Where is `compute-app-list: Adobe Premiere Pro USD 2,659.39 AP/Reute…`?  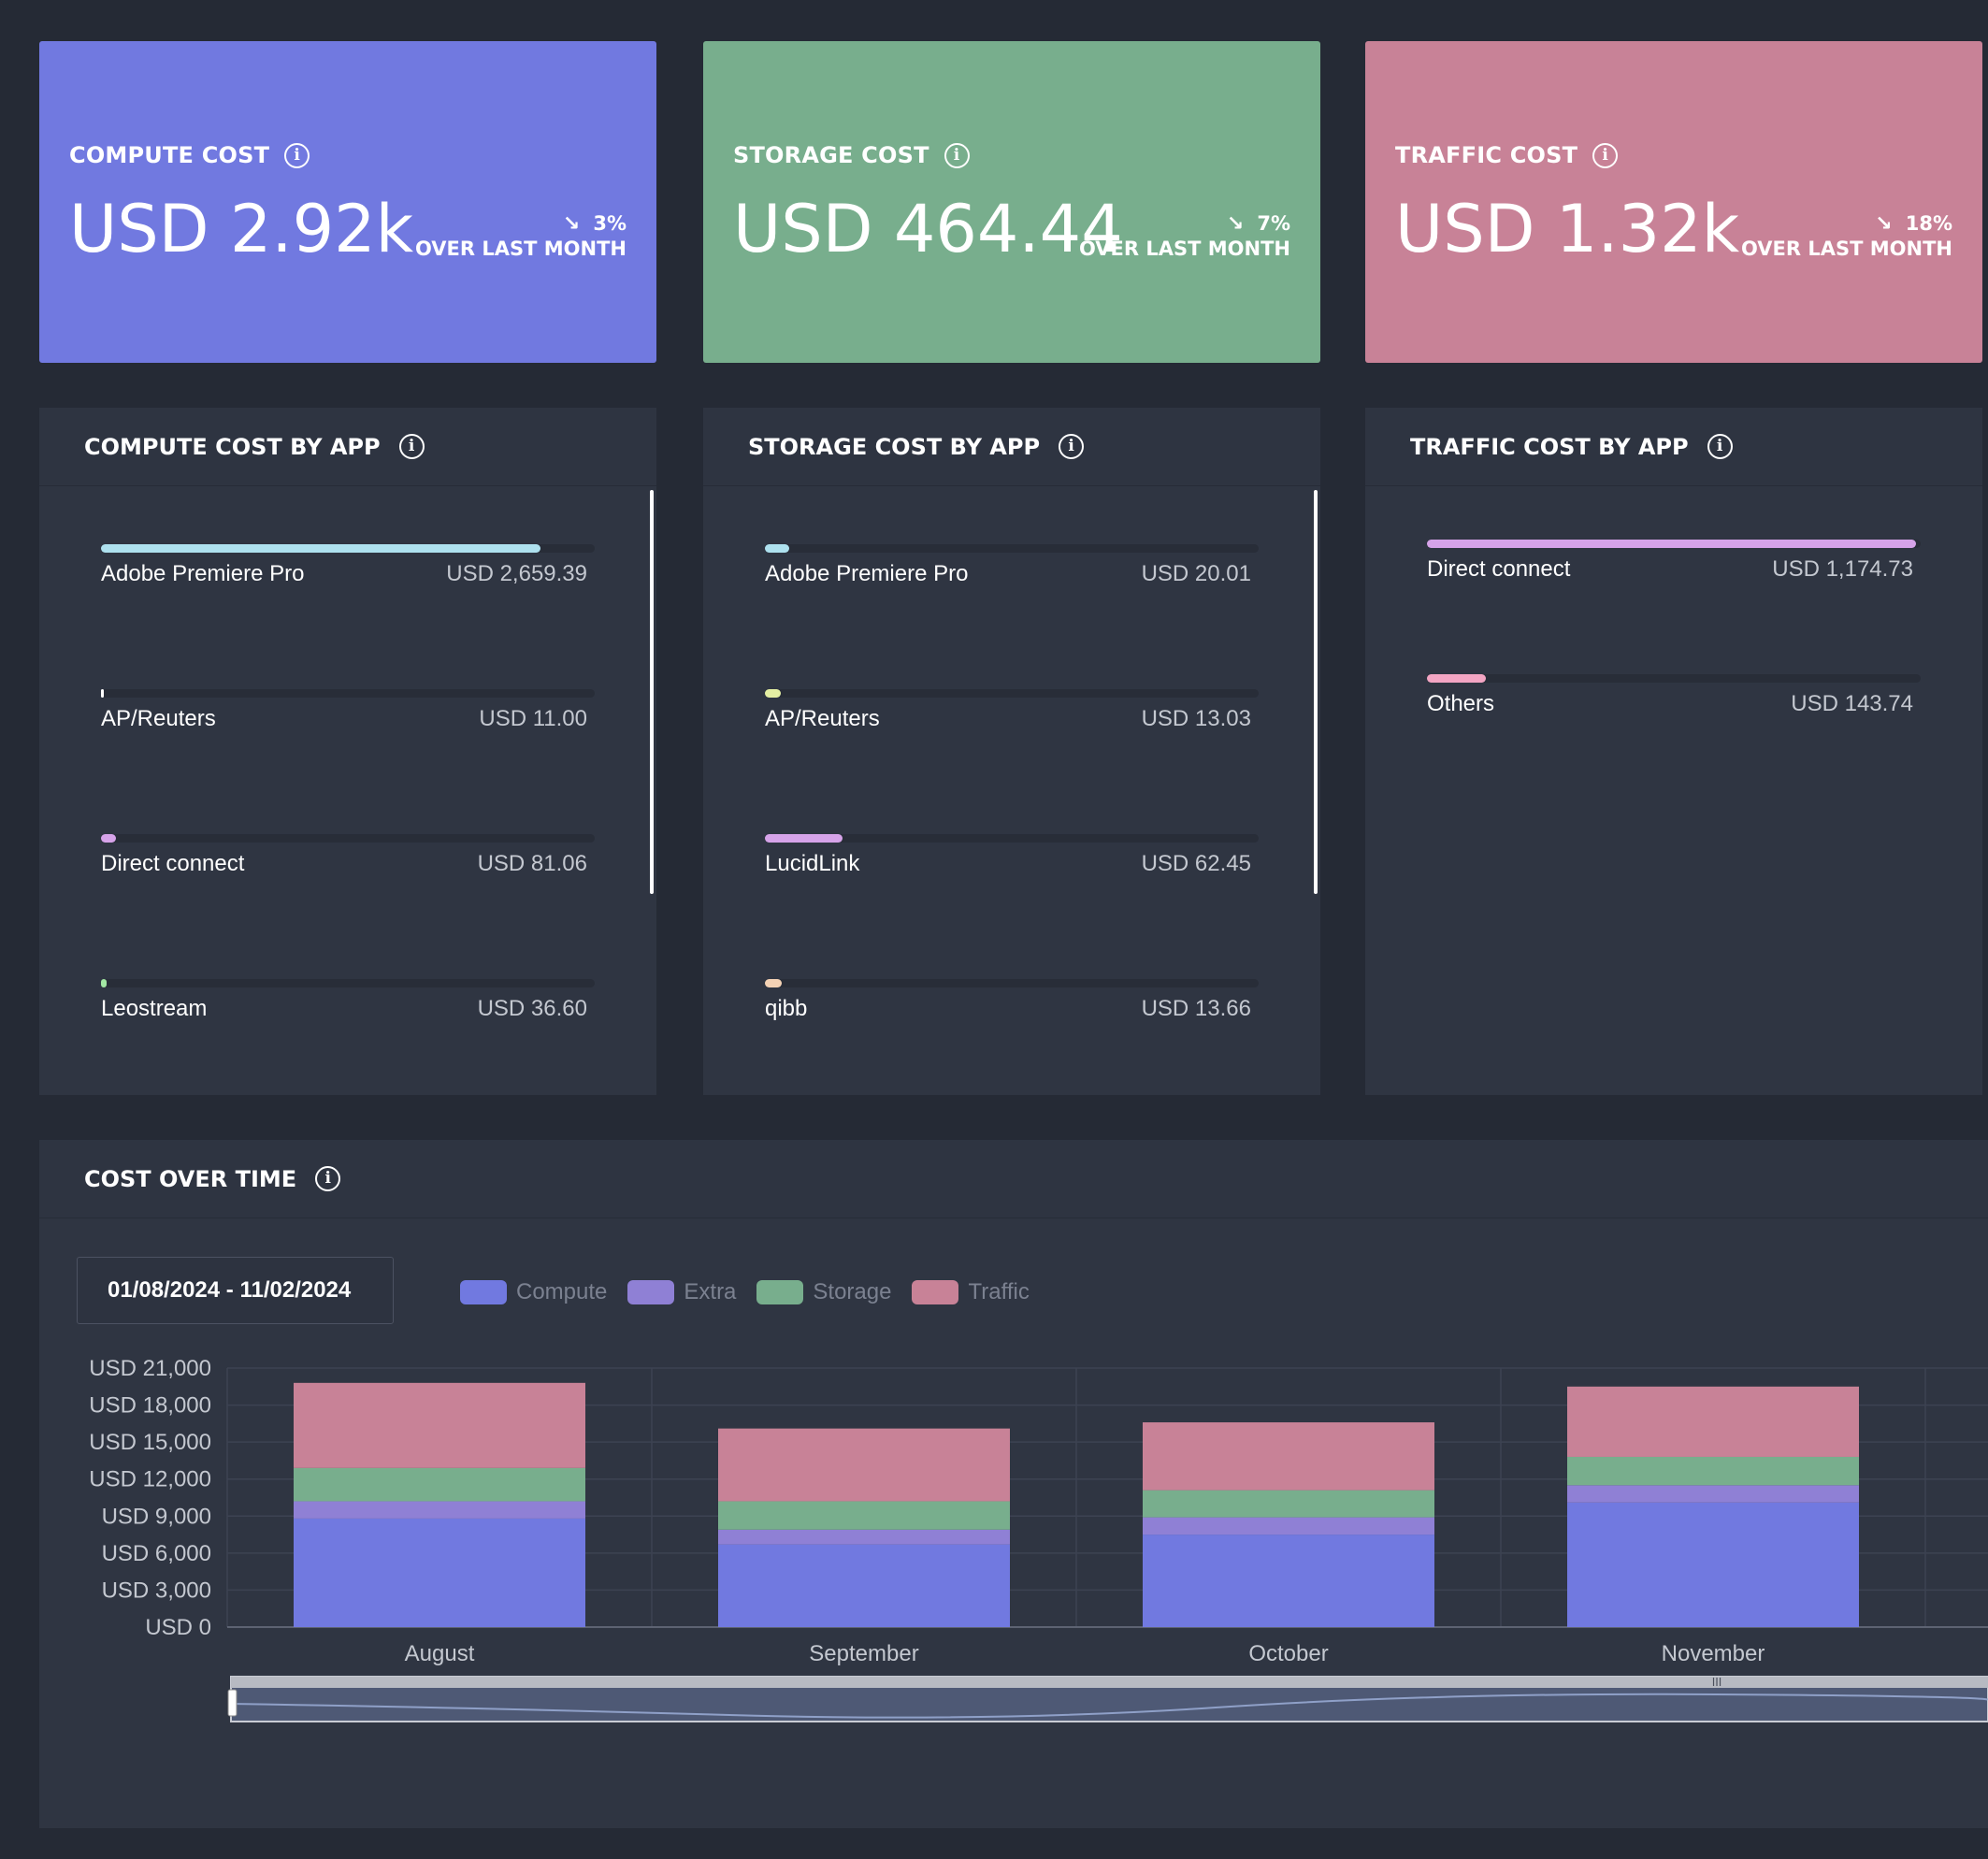 compute-app-list: Adobe Premiere Pro USD 2,659.39 AP/Reute… is located at coordinates (347, 790).